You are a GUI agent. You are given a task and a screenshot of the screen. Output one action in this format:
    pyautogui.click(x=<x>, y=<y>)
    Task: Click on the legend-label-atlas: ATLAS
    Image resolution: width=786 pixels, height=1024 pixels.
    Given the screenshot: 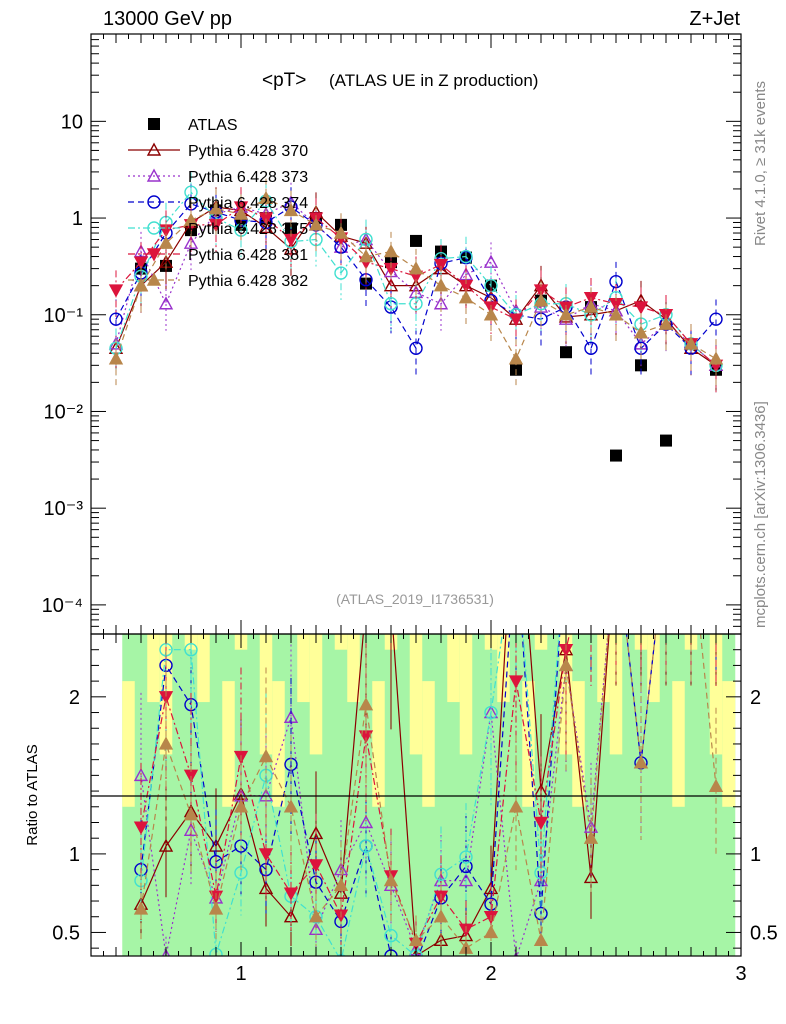 What is the action you would take?
    pyautogui.click(x=213, y=125)
    